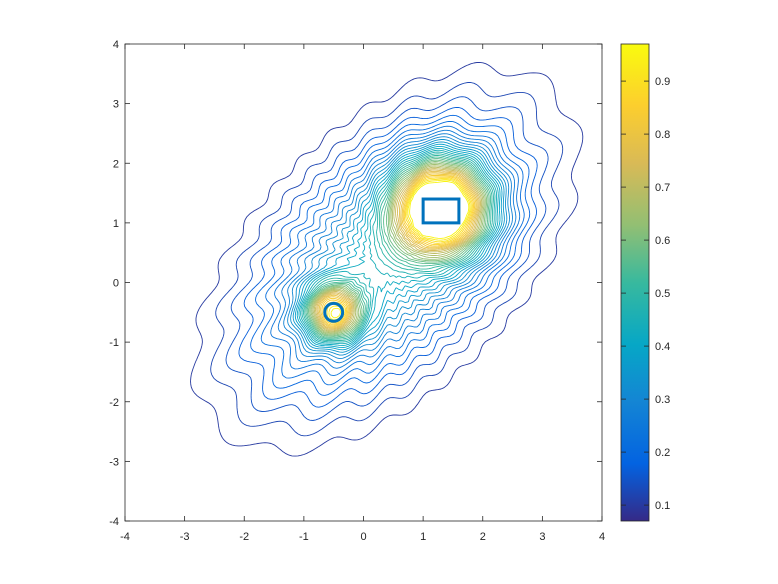 Image resolution: width=778 pixels, height=584 pixels. Describe the element at coordinates (423, 537) in the screenshot. I see `x-tick-label: 1` at that location.